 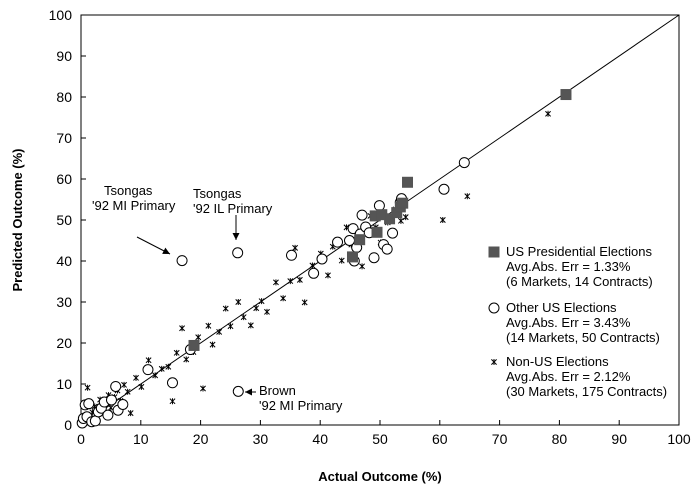 What do you see at coordinates (440, 439) in the screenshot?
I see `x-tick-label: 60` at bounding box center [440, 439].